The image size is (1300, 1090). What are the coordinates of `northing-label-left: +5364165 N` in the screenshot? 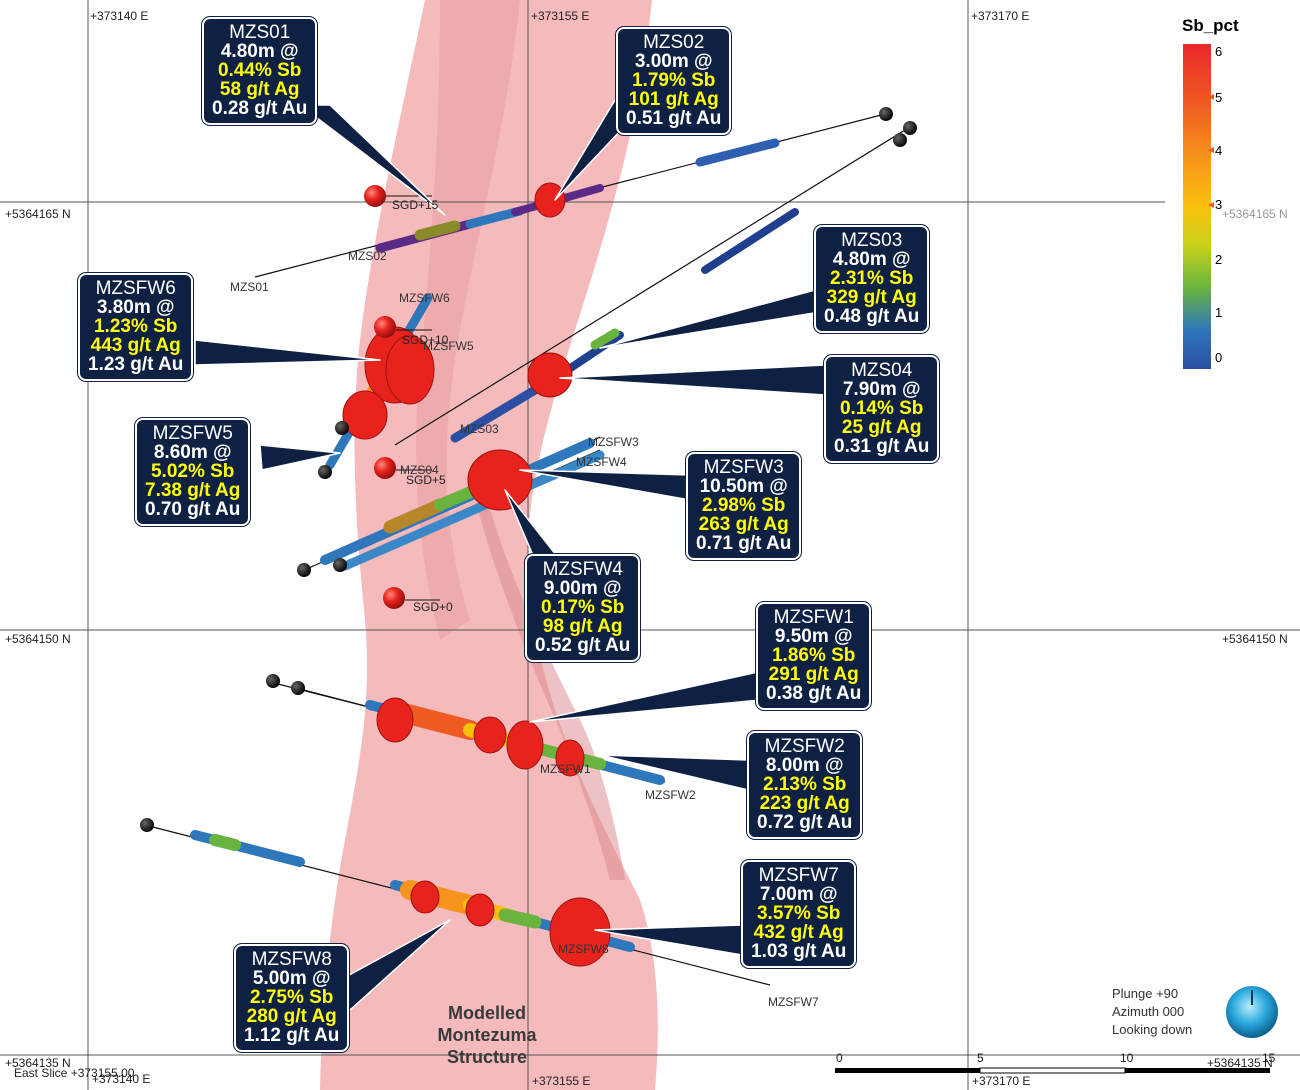 It's located at (38, 214).